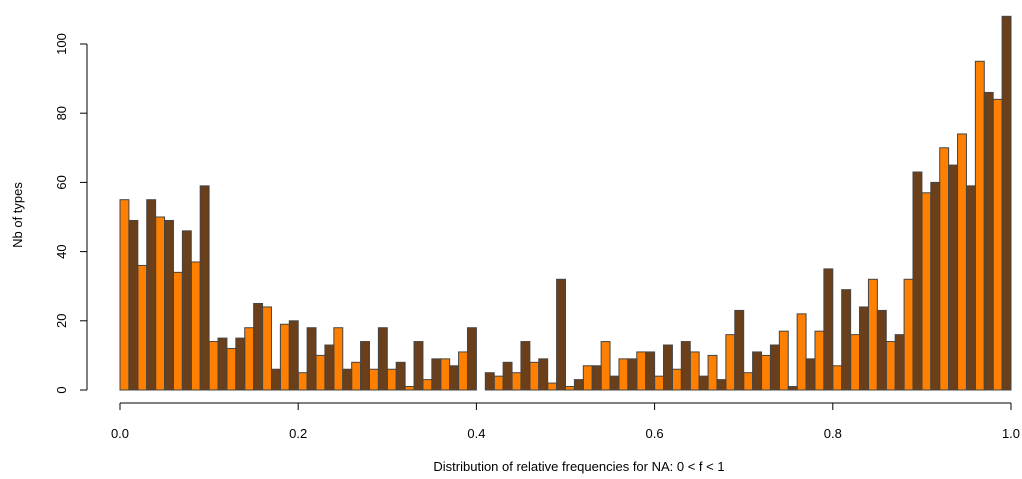 The width and height of the screenshot is (1022, 479). Describe the element at coordinates (833, 433) in the screenshot. I see `x-tick-label: 0.8` at that location.